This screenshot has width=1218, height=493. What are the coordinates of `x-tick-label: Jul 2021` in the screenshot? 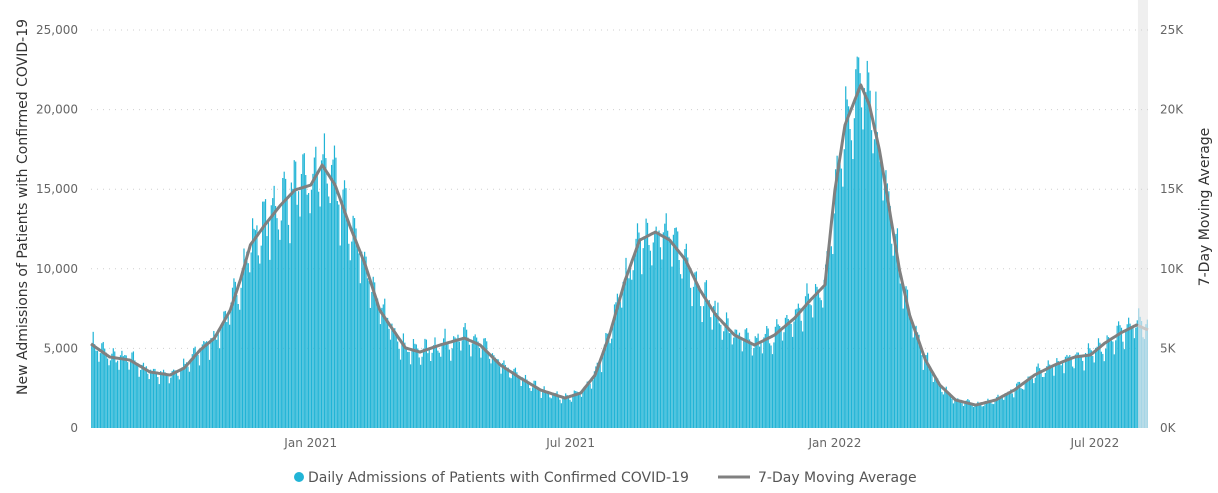 It's located at (570, 443).